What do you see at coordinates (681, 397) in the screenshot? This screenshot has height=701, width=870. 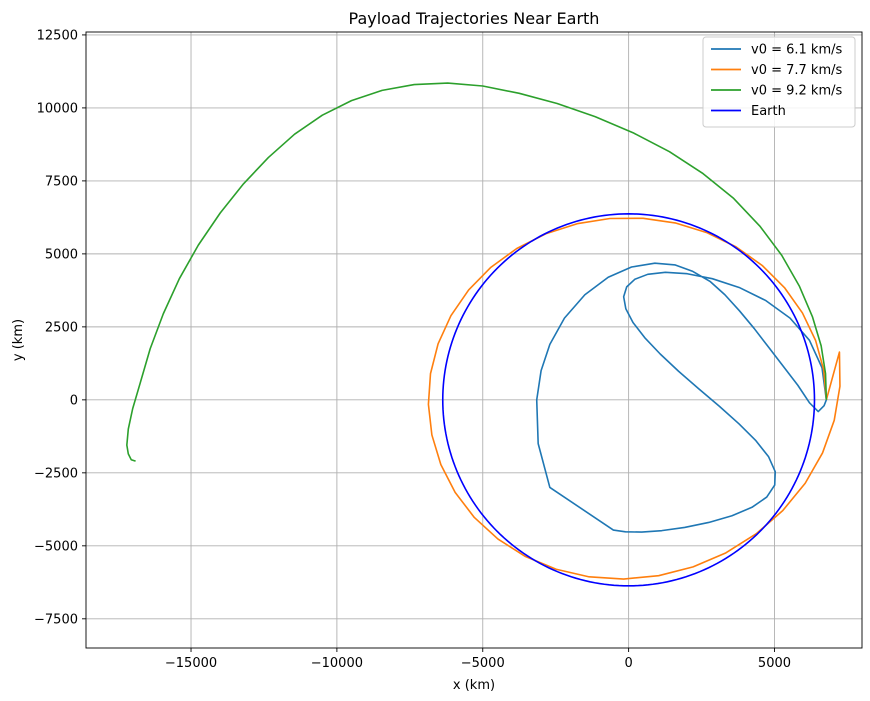 I see `series-v0-6-1-km-s-line` at bounding box center [681, 397].